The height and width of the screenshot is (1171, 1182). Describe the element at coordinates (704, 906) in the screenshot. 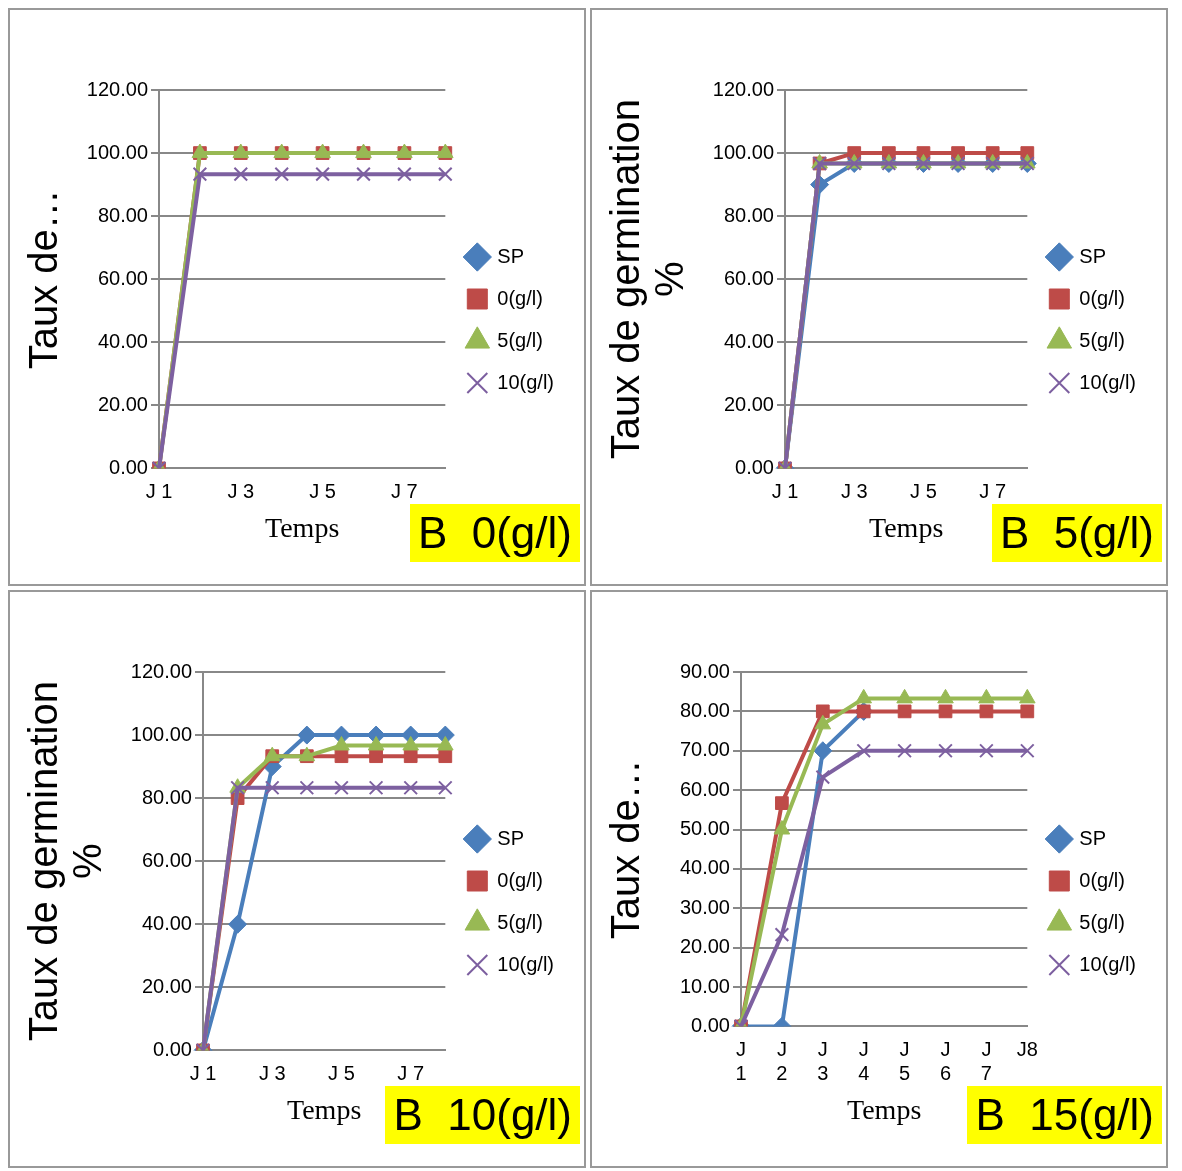

I see `y-tick-label: 30.00` at that location.